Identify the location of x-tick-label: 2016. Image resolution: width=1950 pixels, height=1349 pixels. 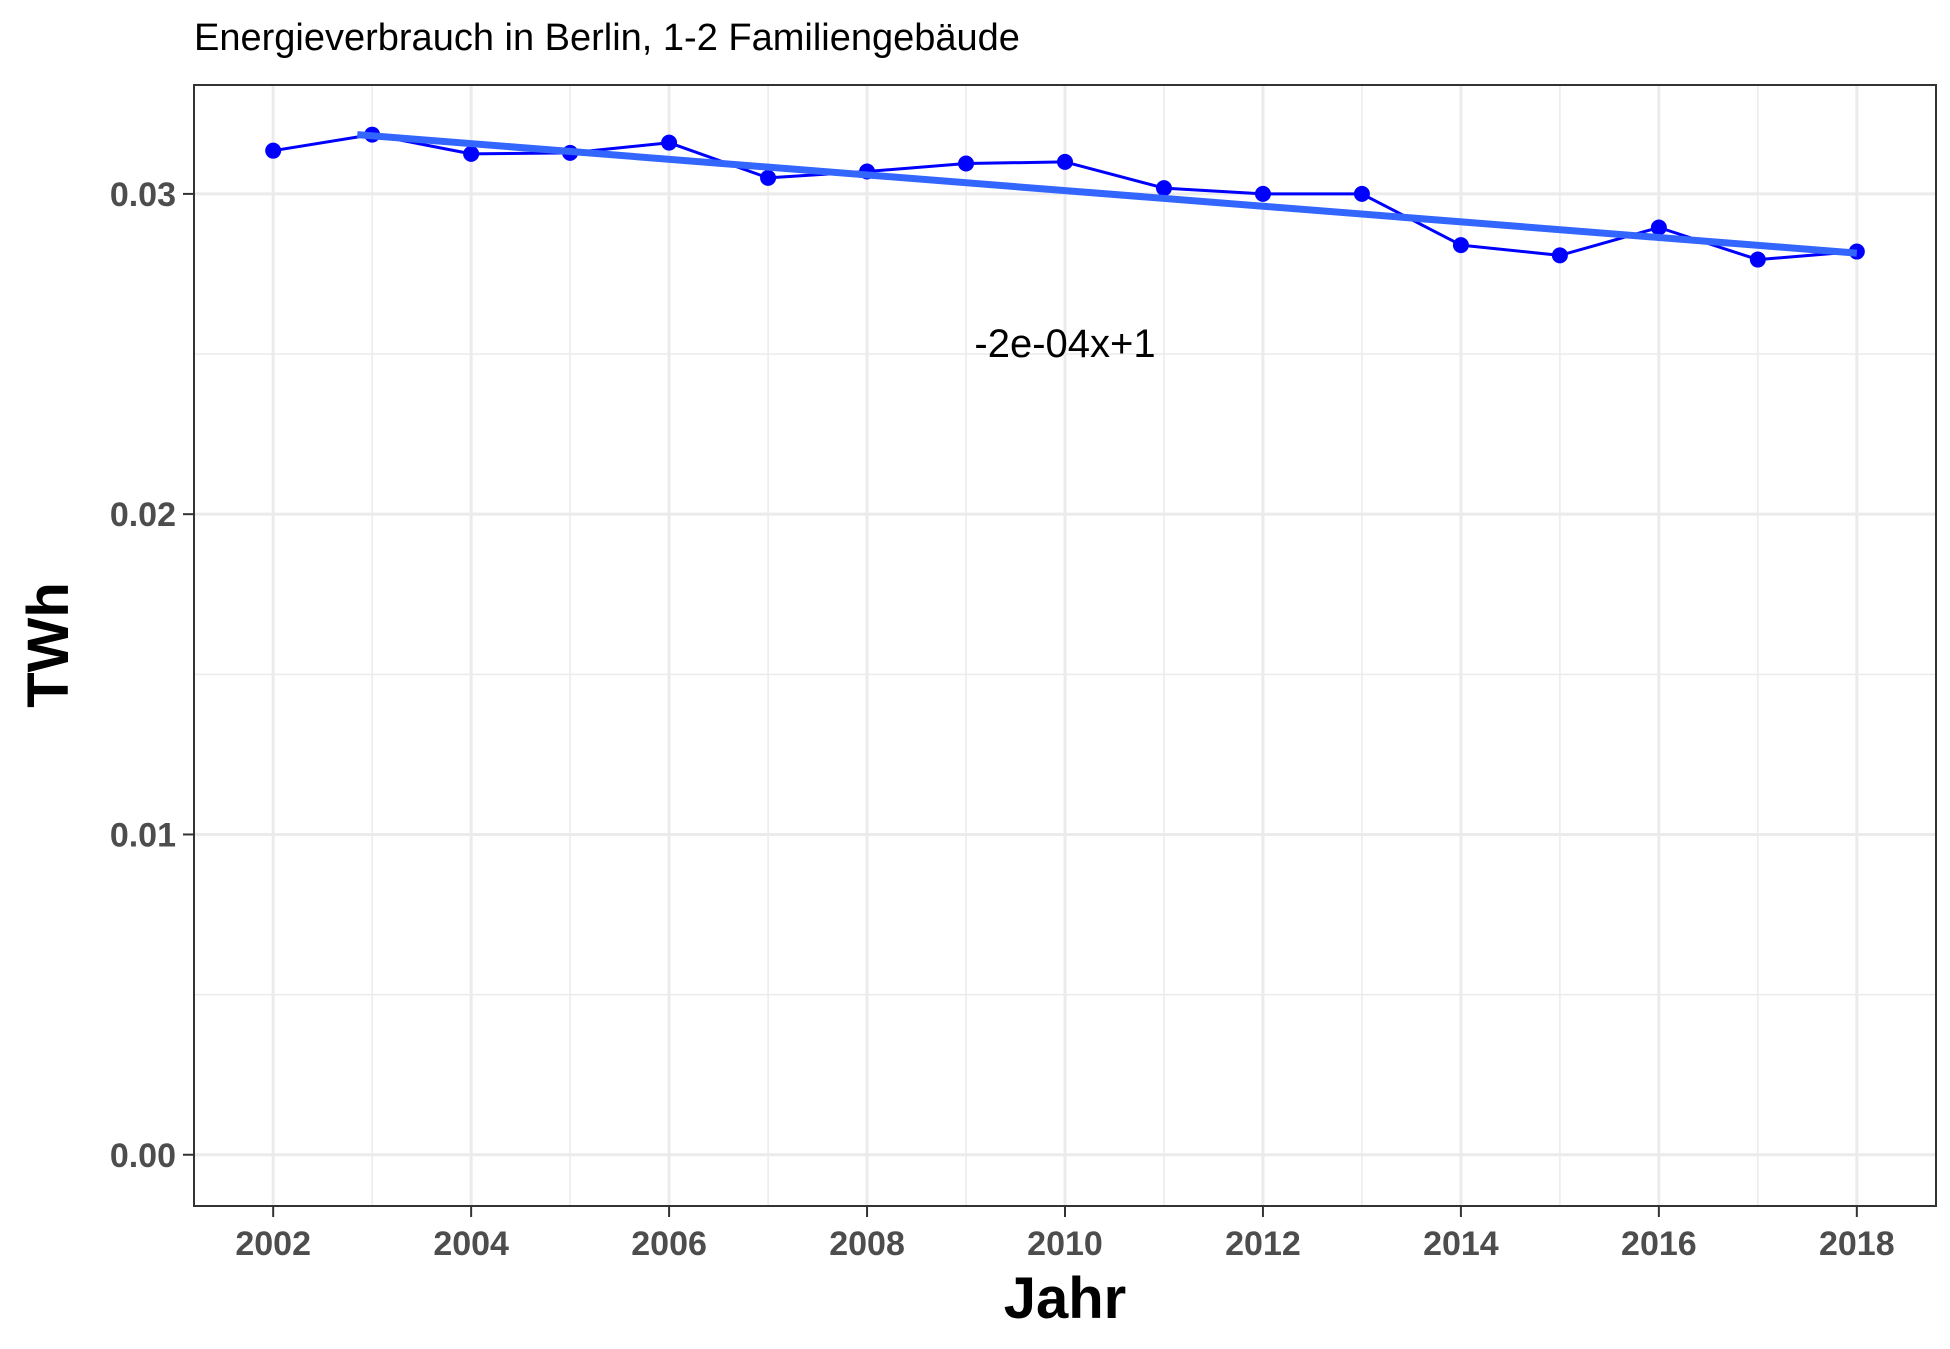
(1659, 1244).